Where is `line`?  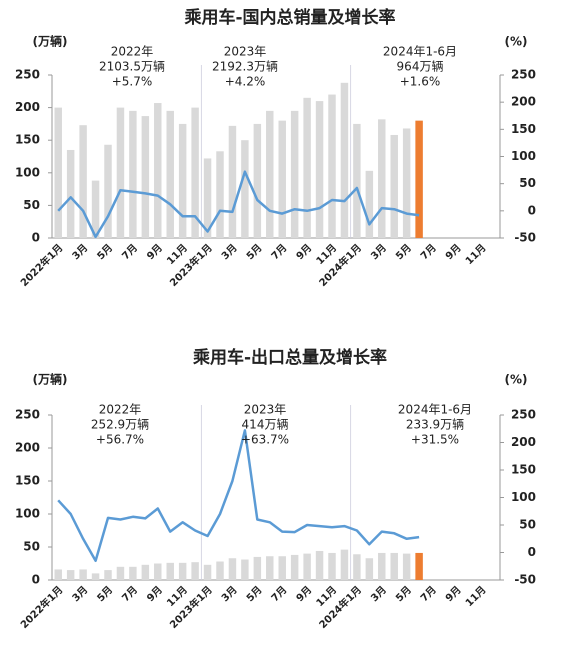
line is located at coordinates (238, 496).